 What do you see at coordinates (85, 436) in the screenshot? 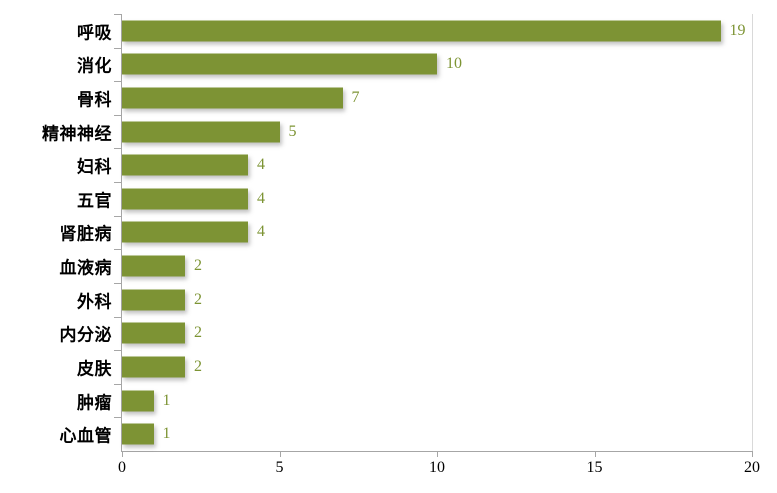
I see `category-label: 心血管` at bounding box center [85, 436].